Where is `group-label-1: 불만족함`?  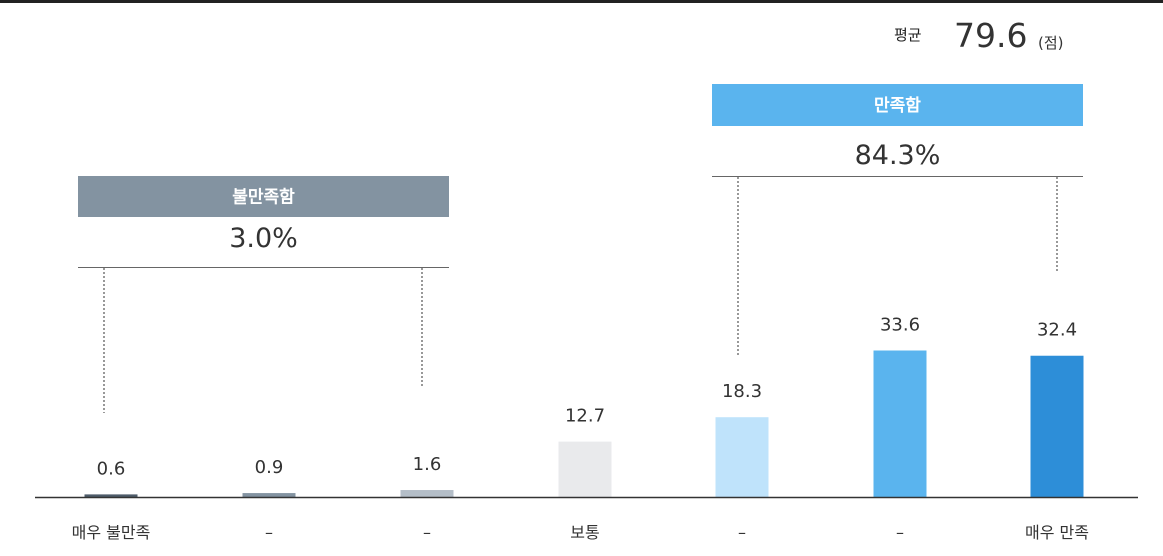
group-label-1: 불만족함 is located at coordinates (263, 197).